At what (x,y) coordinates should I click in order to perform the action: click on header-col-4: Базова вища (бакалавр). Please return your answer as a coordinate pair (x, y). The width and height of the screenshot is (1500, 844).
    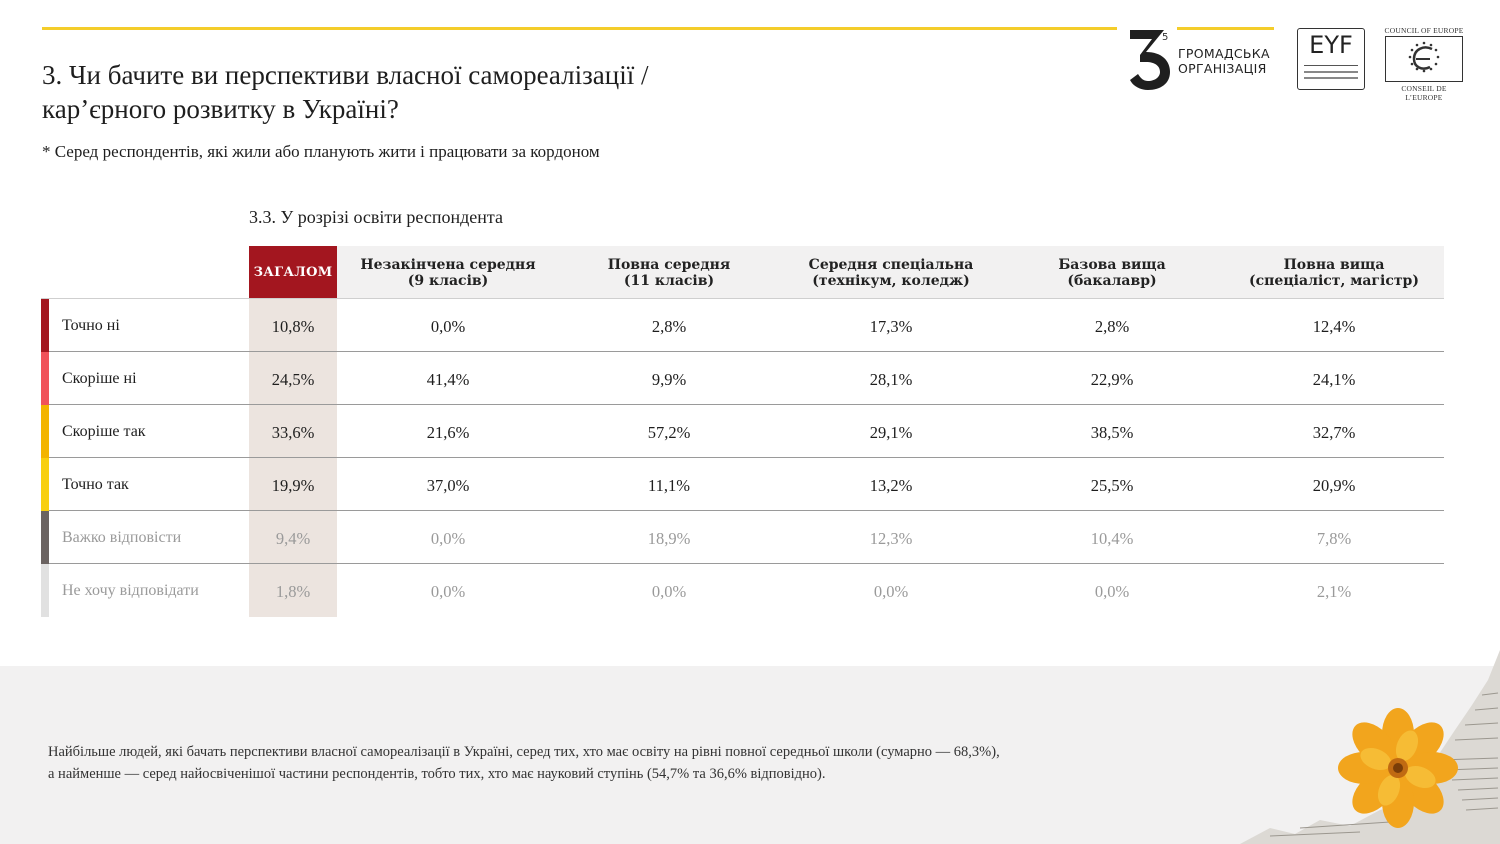
    Looking at the image, I should click on (1112, 272).